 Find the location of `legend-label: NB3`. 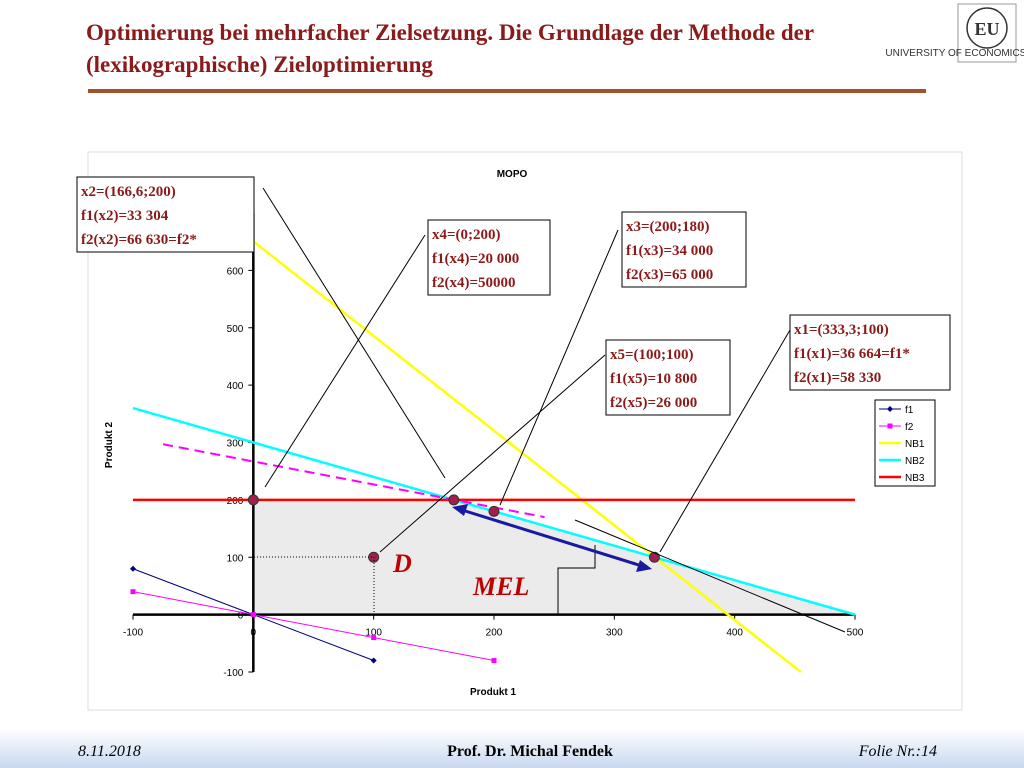

legend-label: NB3 is located at coordinates (915, 478).